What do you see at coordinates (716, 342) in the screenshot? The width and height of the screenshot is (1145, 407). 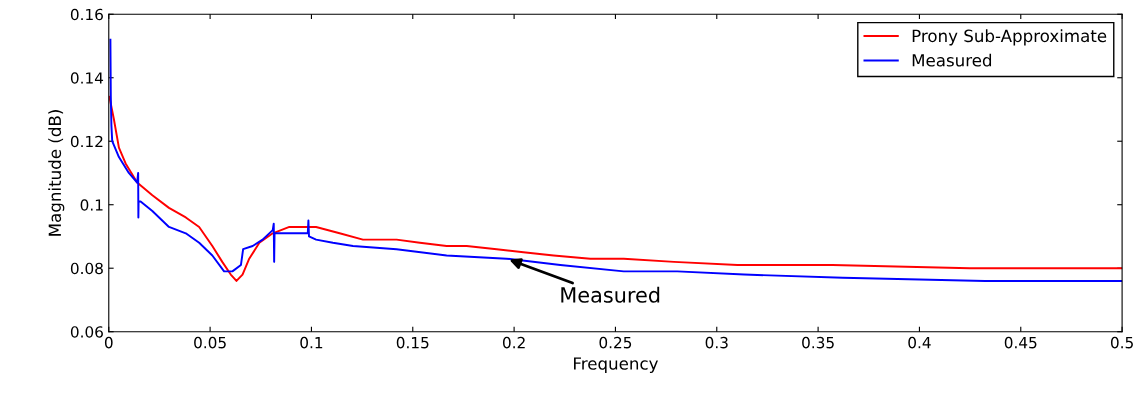 I see `x-tick-label: 0.3` at bounding box center [716, 342].